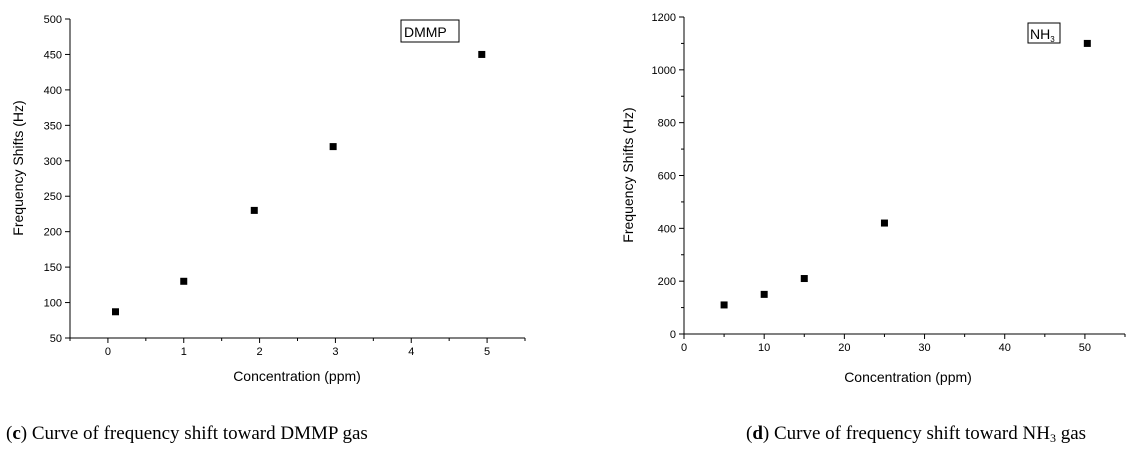  Describe the element at coordinates (664, 18) in the screenshot. I see `y-tick-label: 1200` at that location.